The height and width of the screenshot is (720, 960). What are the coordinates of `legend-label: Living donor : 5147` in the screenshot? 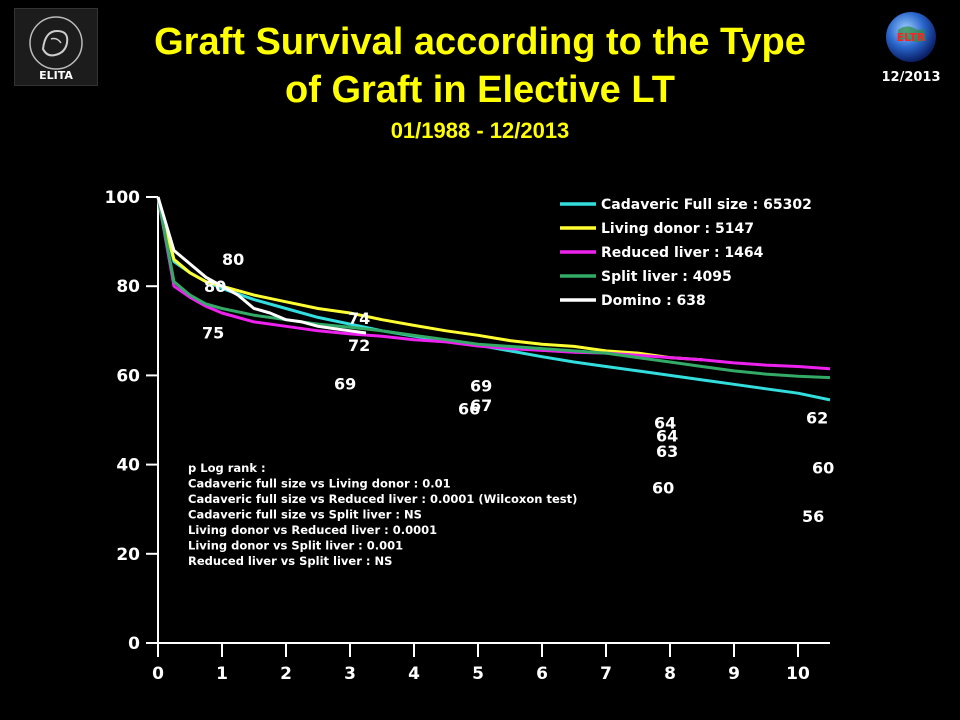 It's located at (677, 229).